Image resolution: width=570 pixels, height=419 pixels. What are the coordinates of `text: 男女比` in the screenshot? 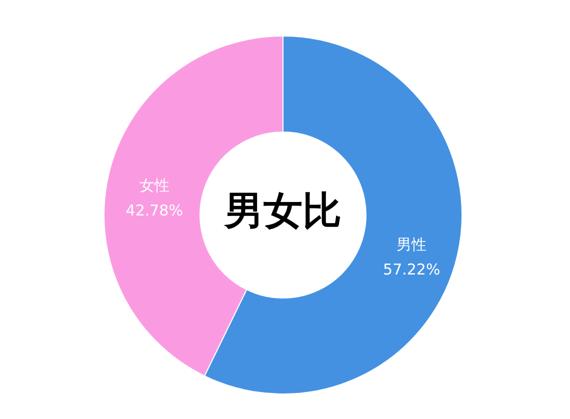 It's located at (283, 211).